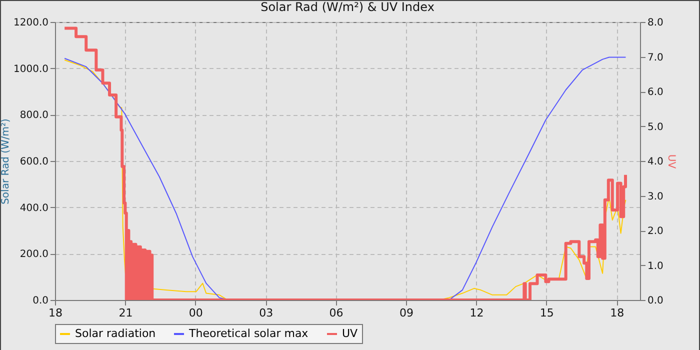 The image size is (700, 350). Describe the element at coordinates (656, 23) in the screenshot. I see `y2-tick-label: 8.0` at that location.